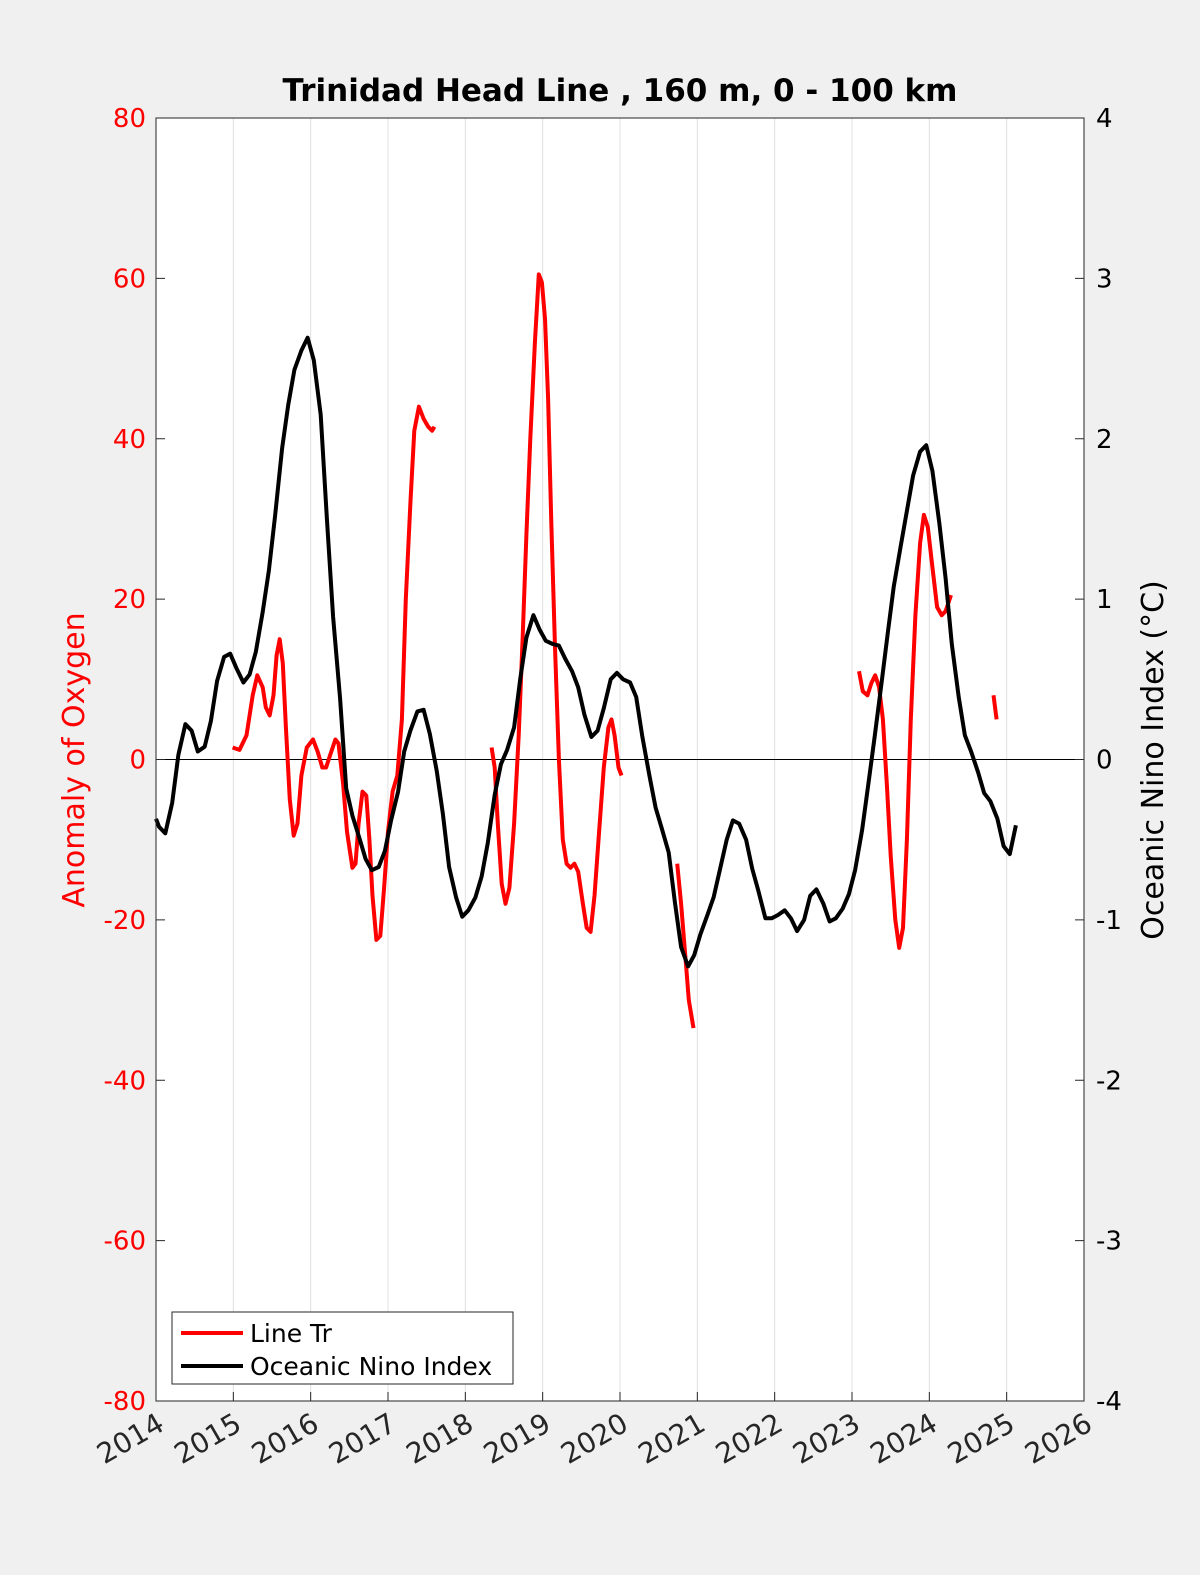  I want to click on y-tick-label-left: -40, so click(125, 1081).